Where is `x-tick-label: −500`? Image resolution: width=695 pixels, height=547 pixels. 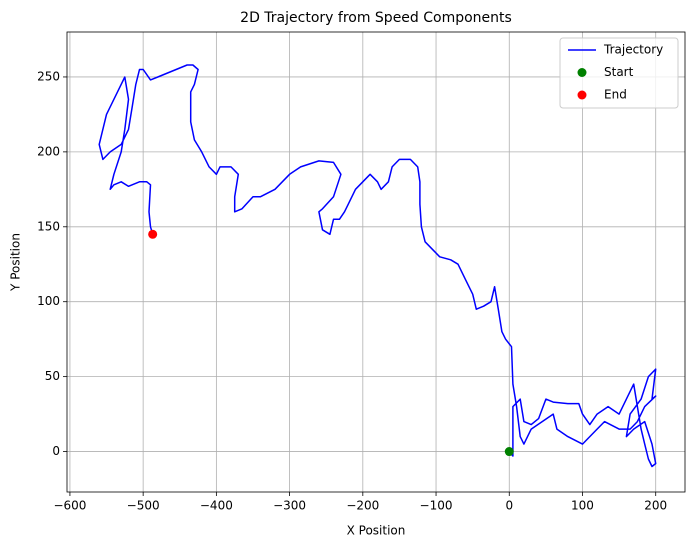 x-tick-label: −500 is located at coordinates (143, 506).